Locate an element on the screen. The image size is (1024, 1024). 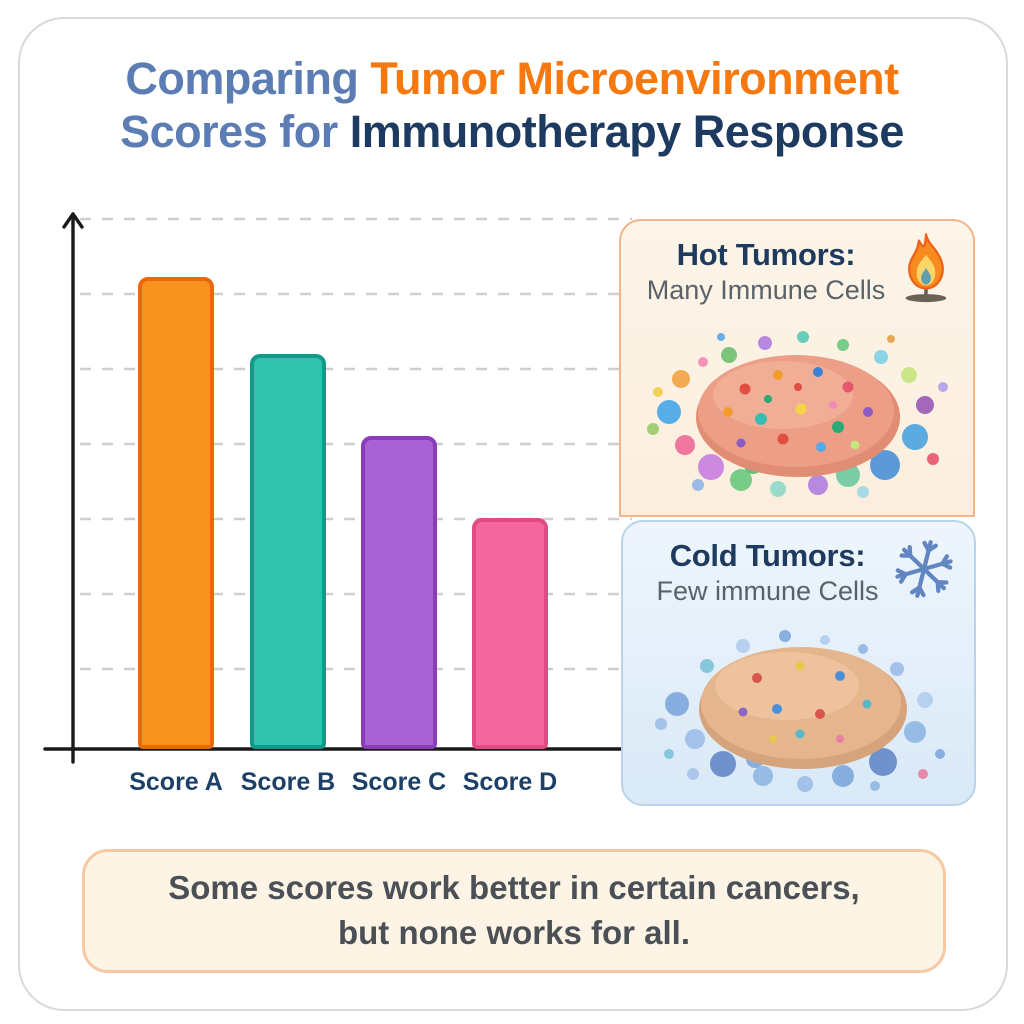
title-segment: Tumor Microenvironment is located at coordinates (634, 78).